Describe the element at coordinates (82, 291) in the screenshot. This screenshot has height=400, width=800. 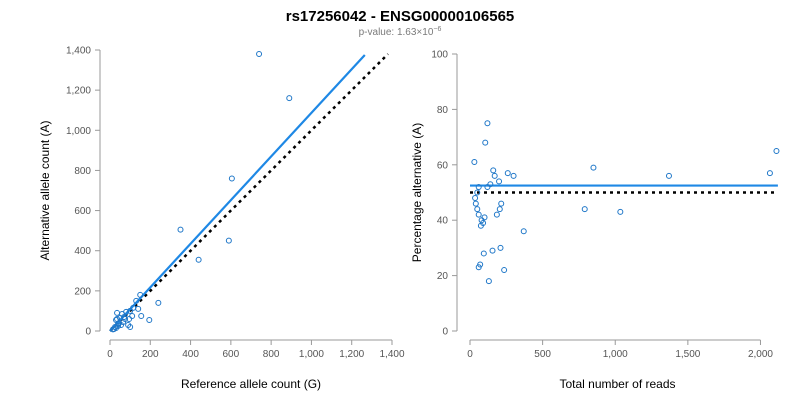
I see `left-y-tick-label: 200` at that location.